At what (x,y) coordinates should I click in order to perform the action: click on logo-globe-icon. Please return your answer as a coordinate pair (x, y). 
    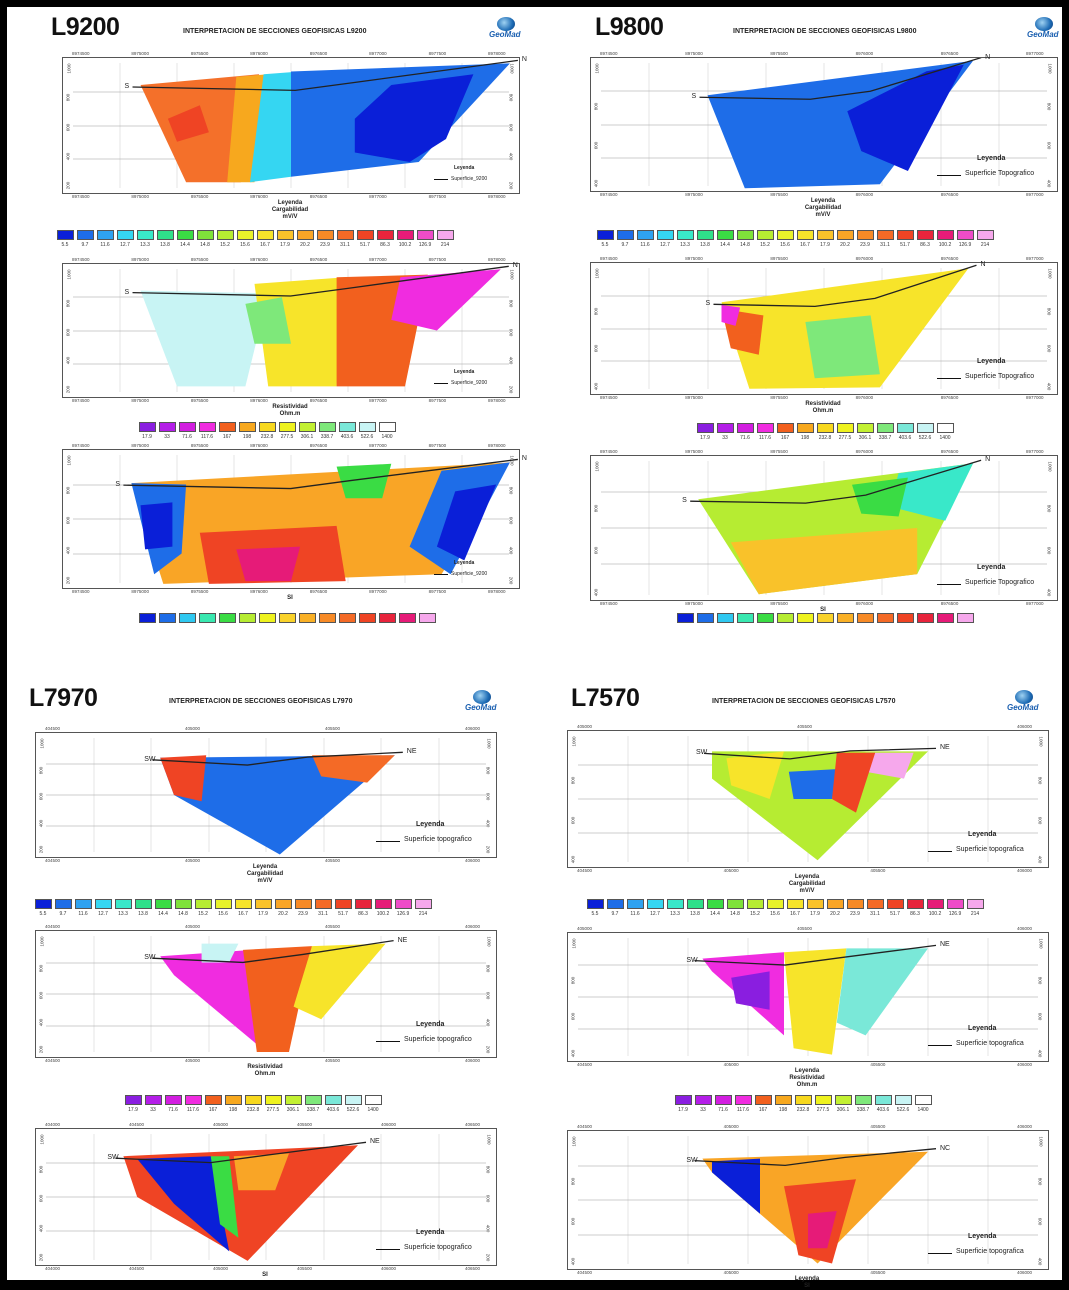
    Looking at the image, I should click on (506, 24).